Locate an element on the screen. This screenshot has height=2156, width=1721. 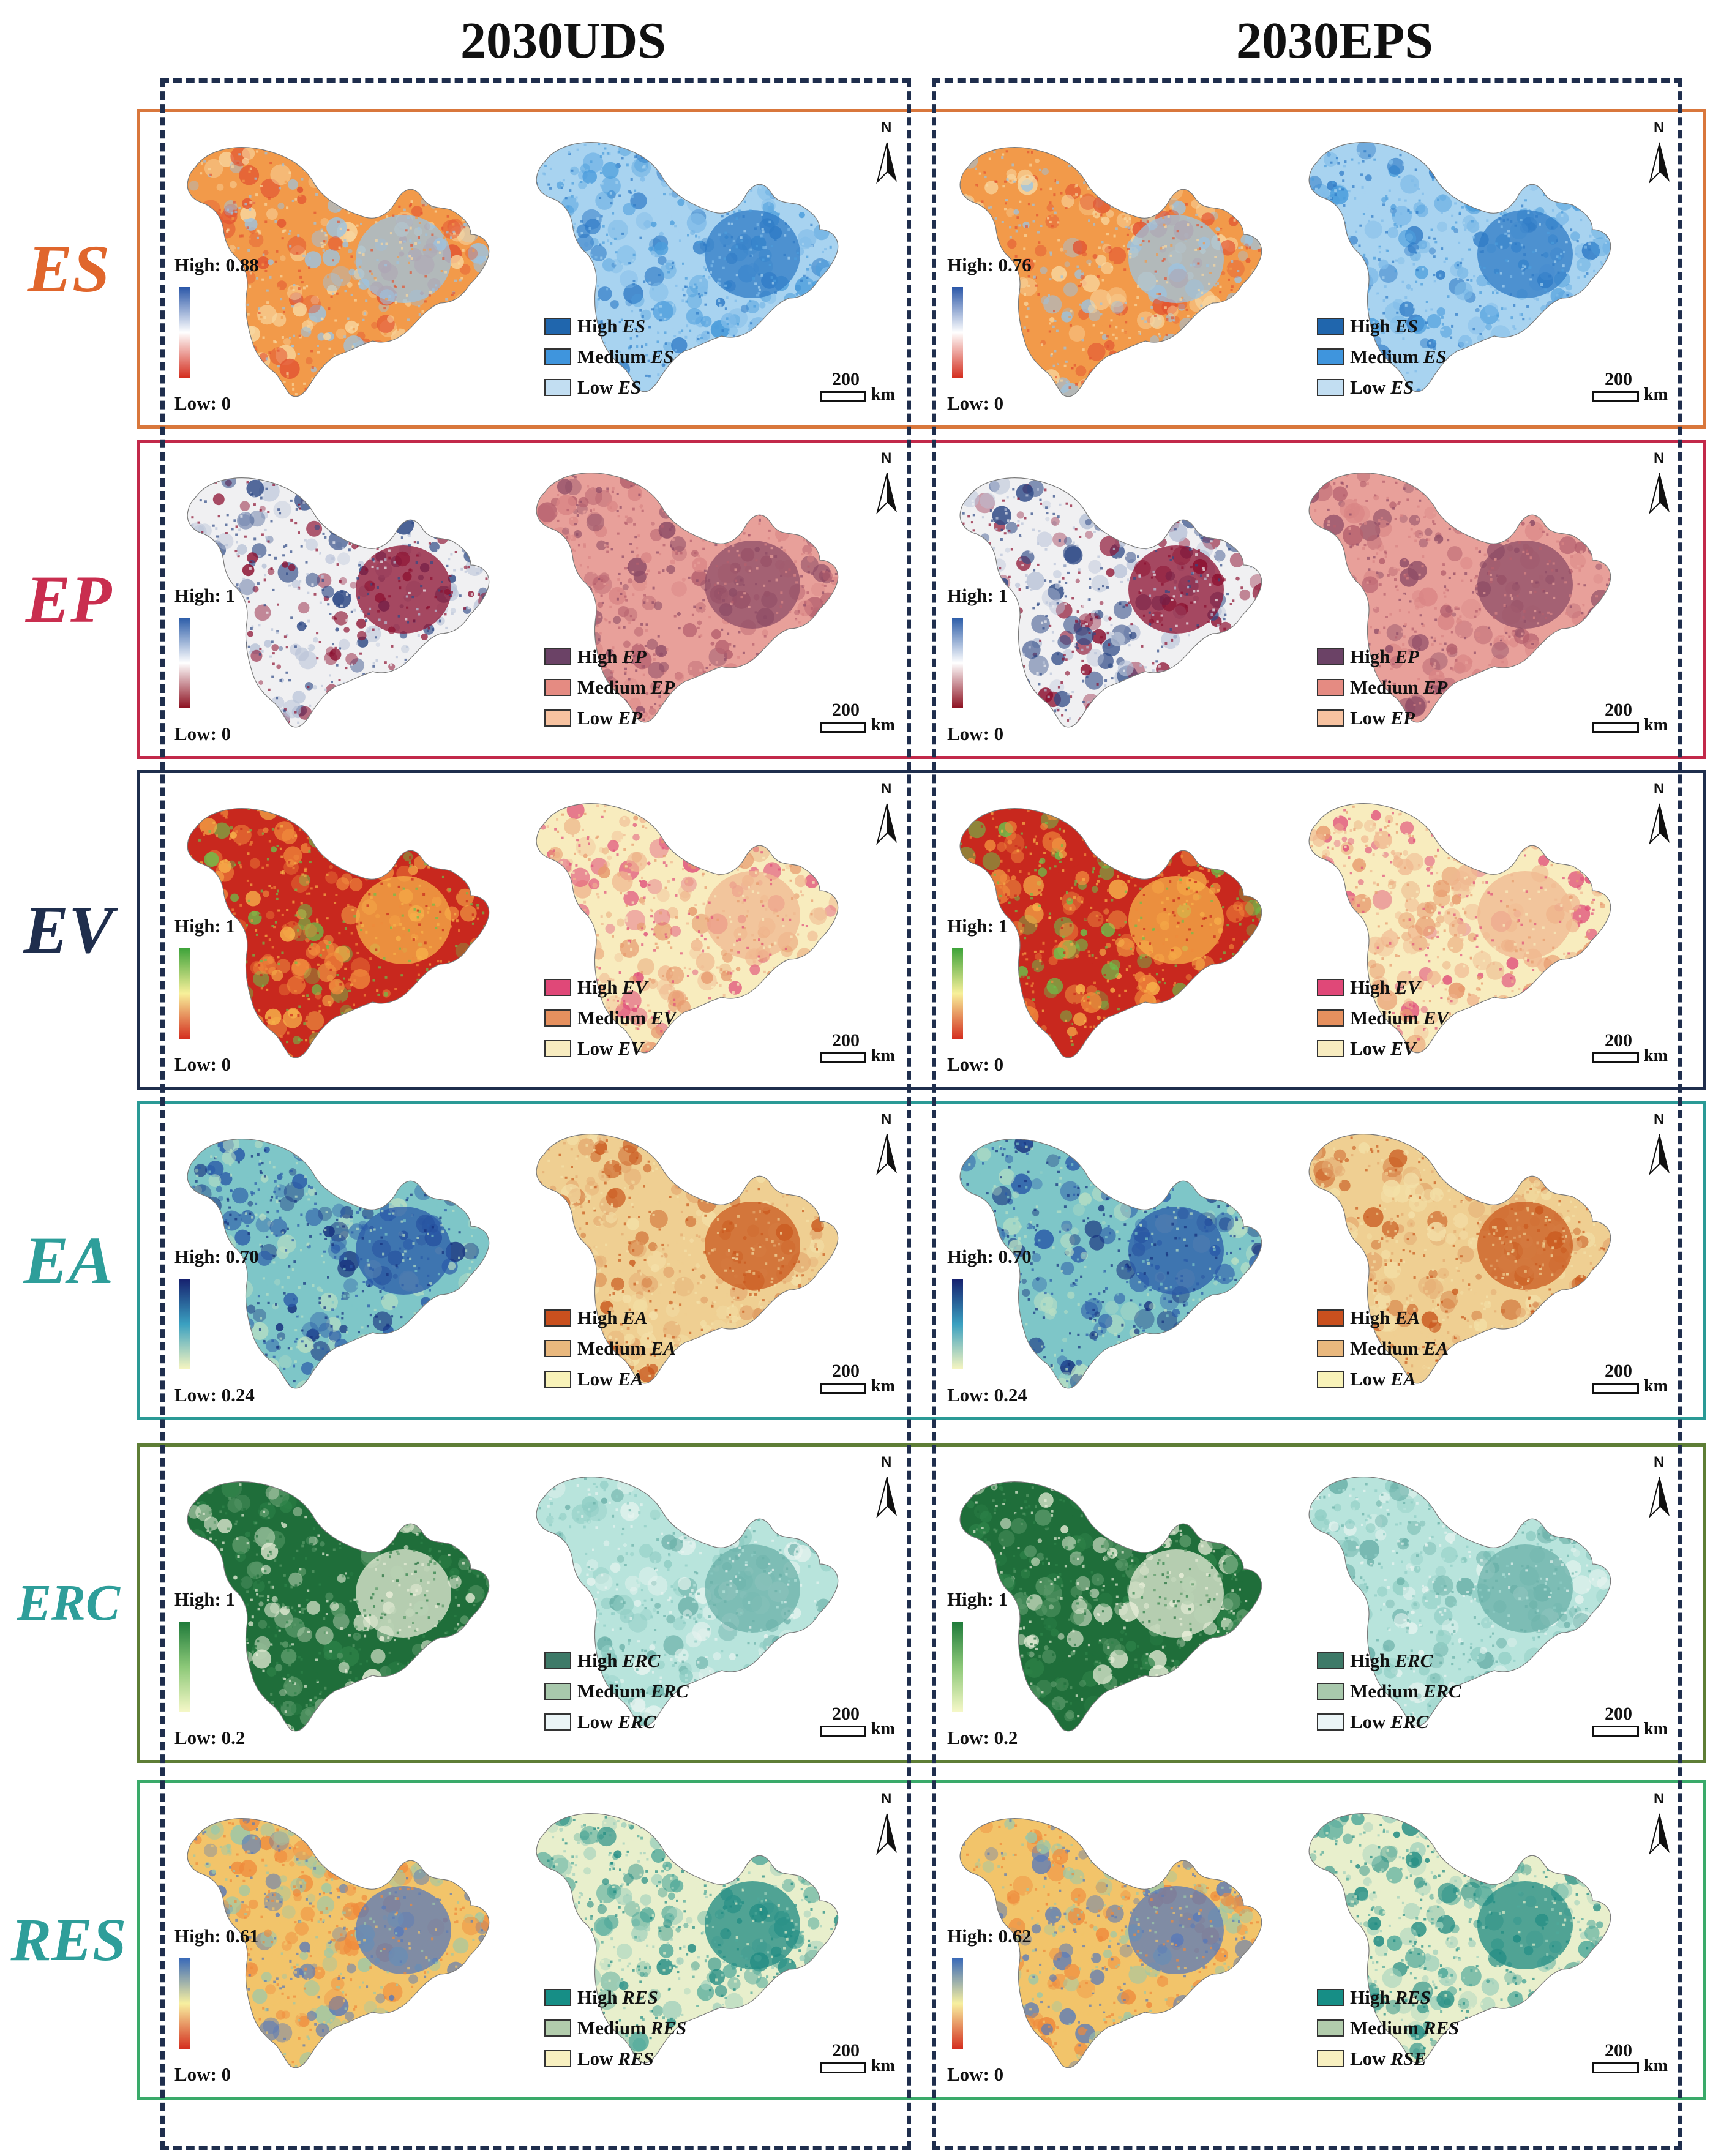
column-title-left: 2030UDS is located at coordinates (563, 41).